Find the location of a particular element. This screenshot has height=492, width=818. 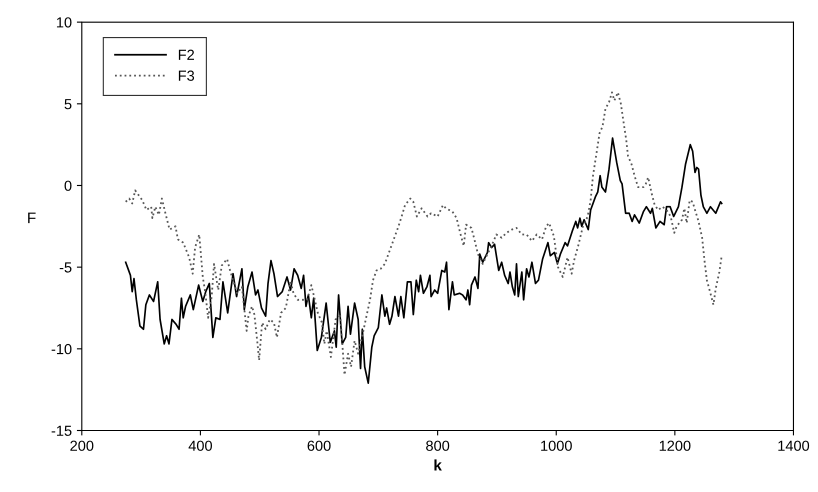

x-tick-label: 600 is located at coordinates (319, 445).